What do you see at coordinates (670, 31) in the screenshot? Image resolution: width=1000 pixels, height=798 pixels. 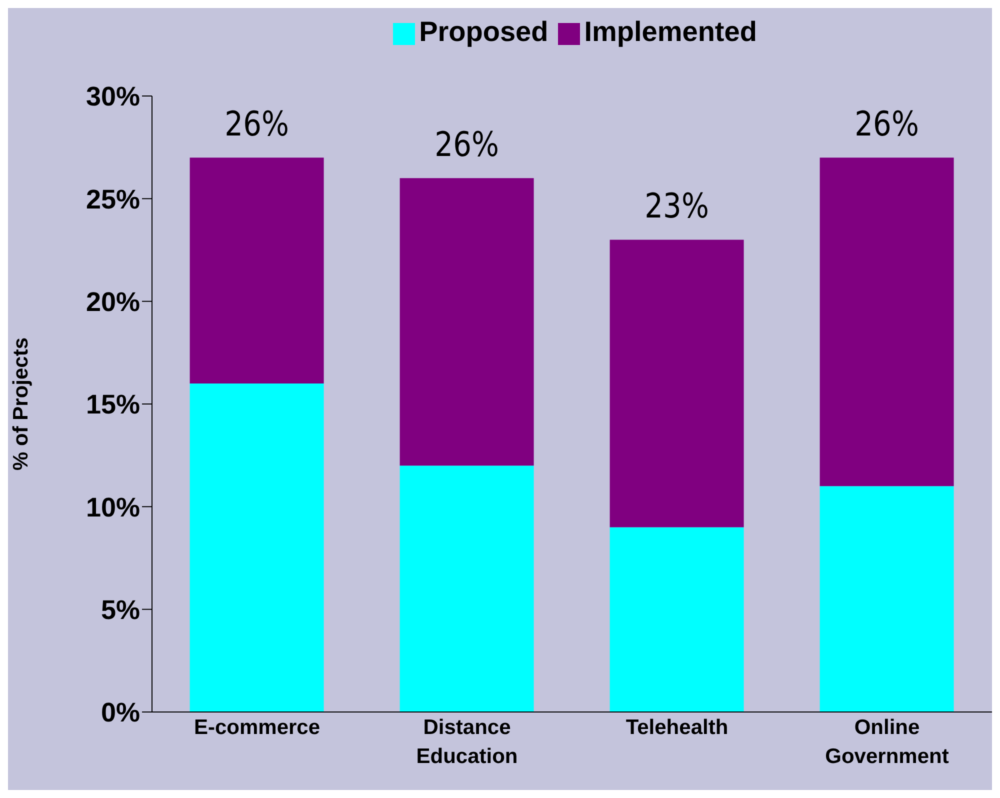 I see `legend-label: Implemented` at bounding box center [670, 31].